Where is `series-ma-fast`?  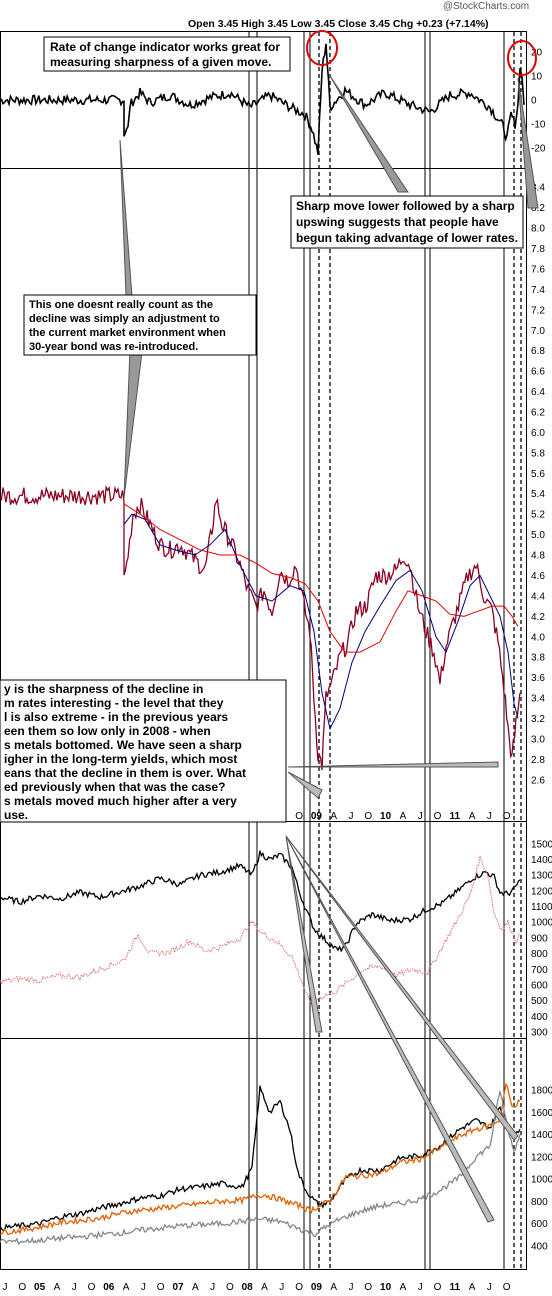
series-ma-fast is located at coordinates (321, 622).